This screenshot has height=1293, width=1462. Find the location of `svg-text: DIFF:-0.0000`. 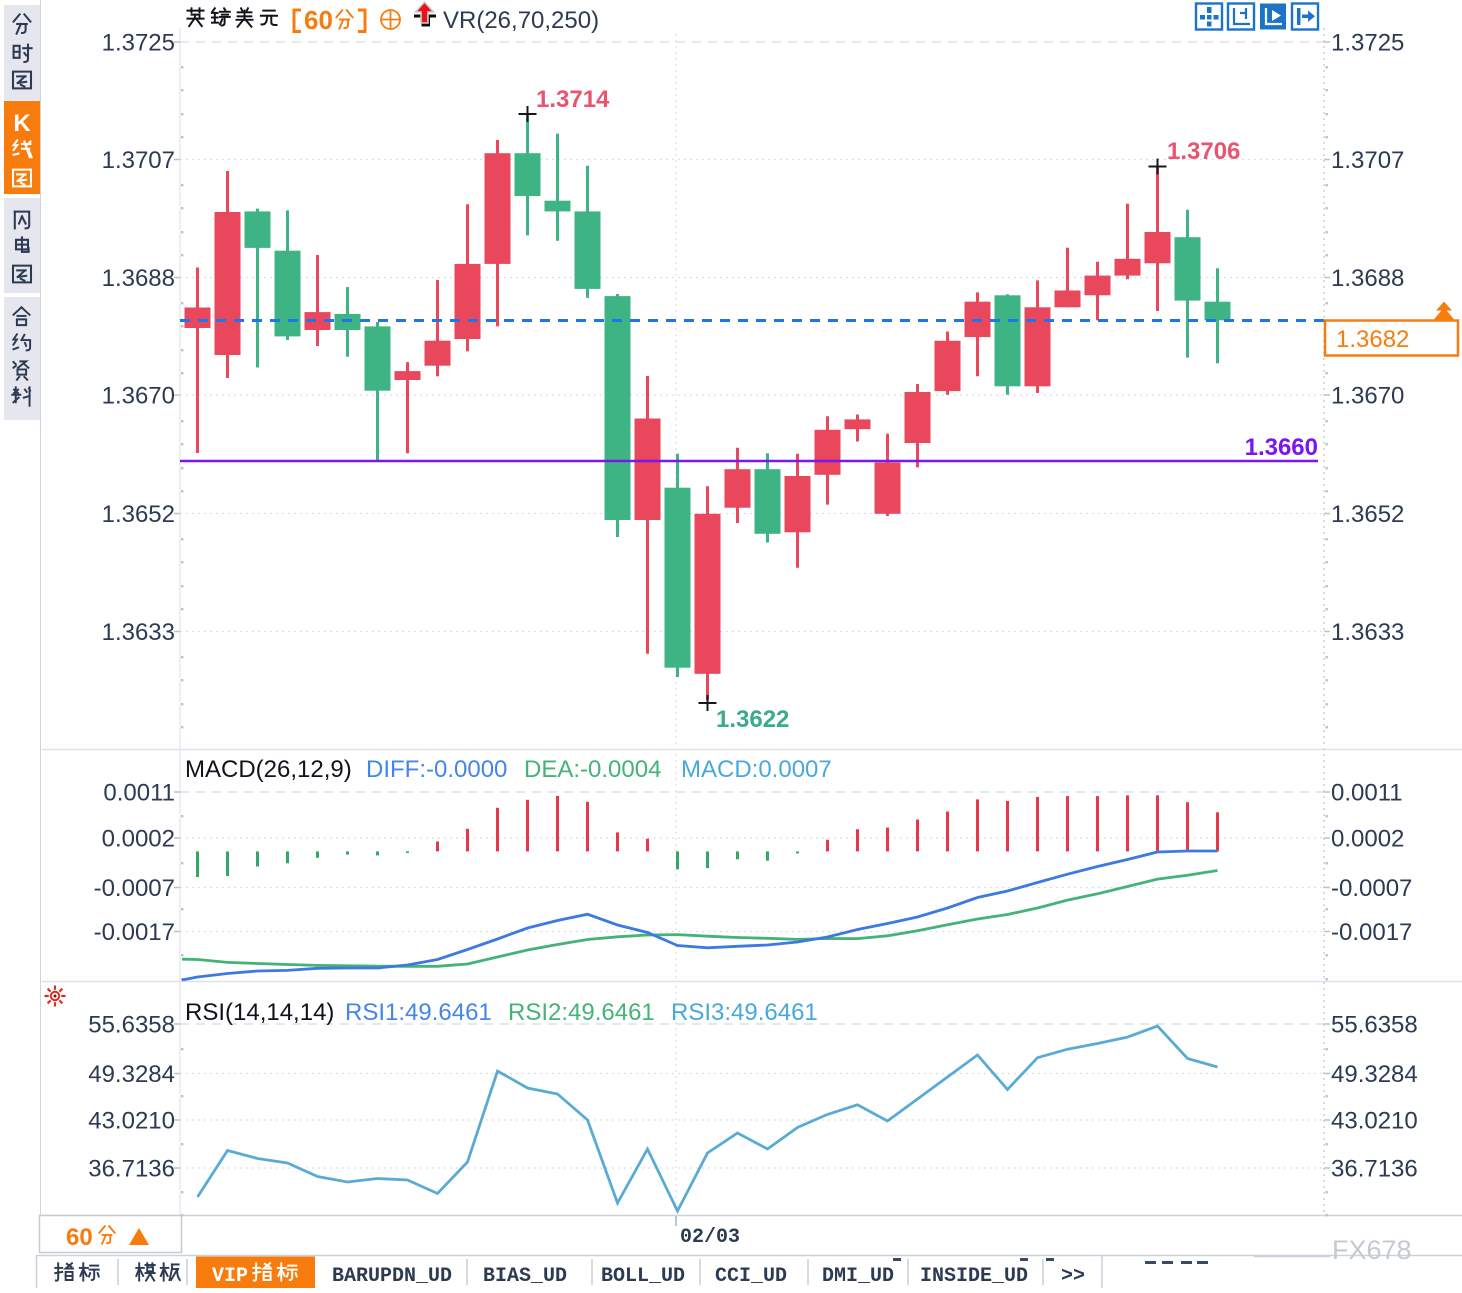

svg-text: DIFF:-0.0000 is located at coordinates (436, 769).